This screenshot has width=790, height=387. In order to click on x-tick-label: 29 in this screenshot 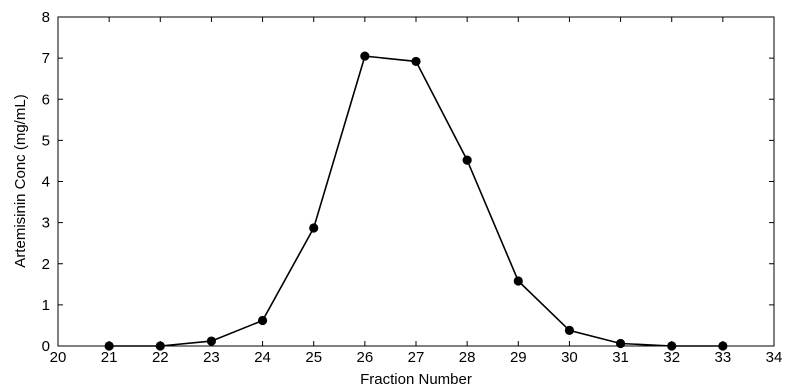, I will do `click(518, 357)`.